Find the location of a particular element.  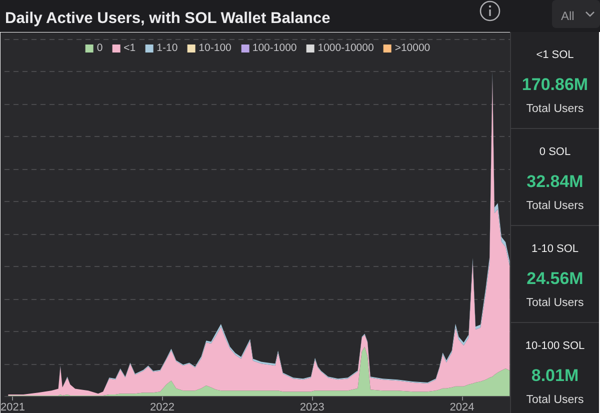

x-tick-label: 2021 is located at coordinates (12, 407).